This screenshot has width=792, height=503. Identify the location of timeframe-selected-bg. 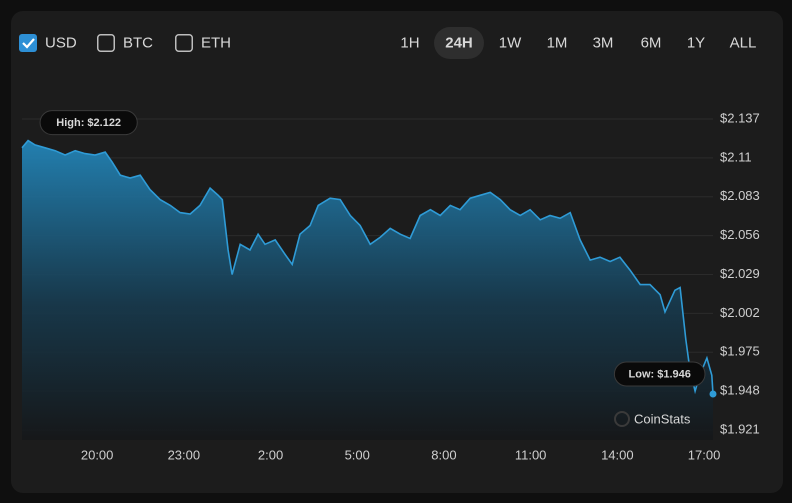
(459, 43).